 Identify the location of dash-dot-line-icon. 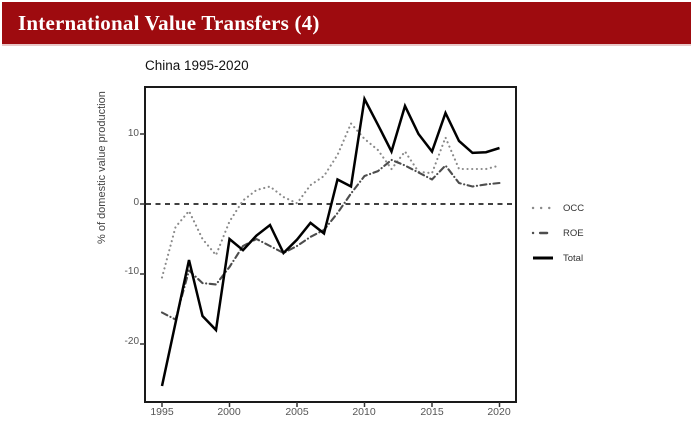
(543, 233).